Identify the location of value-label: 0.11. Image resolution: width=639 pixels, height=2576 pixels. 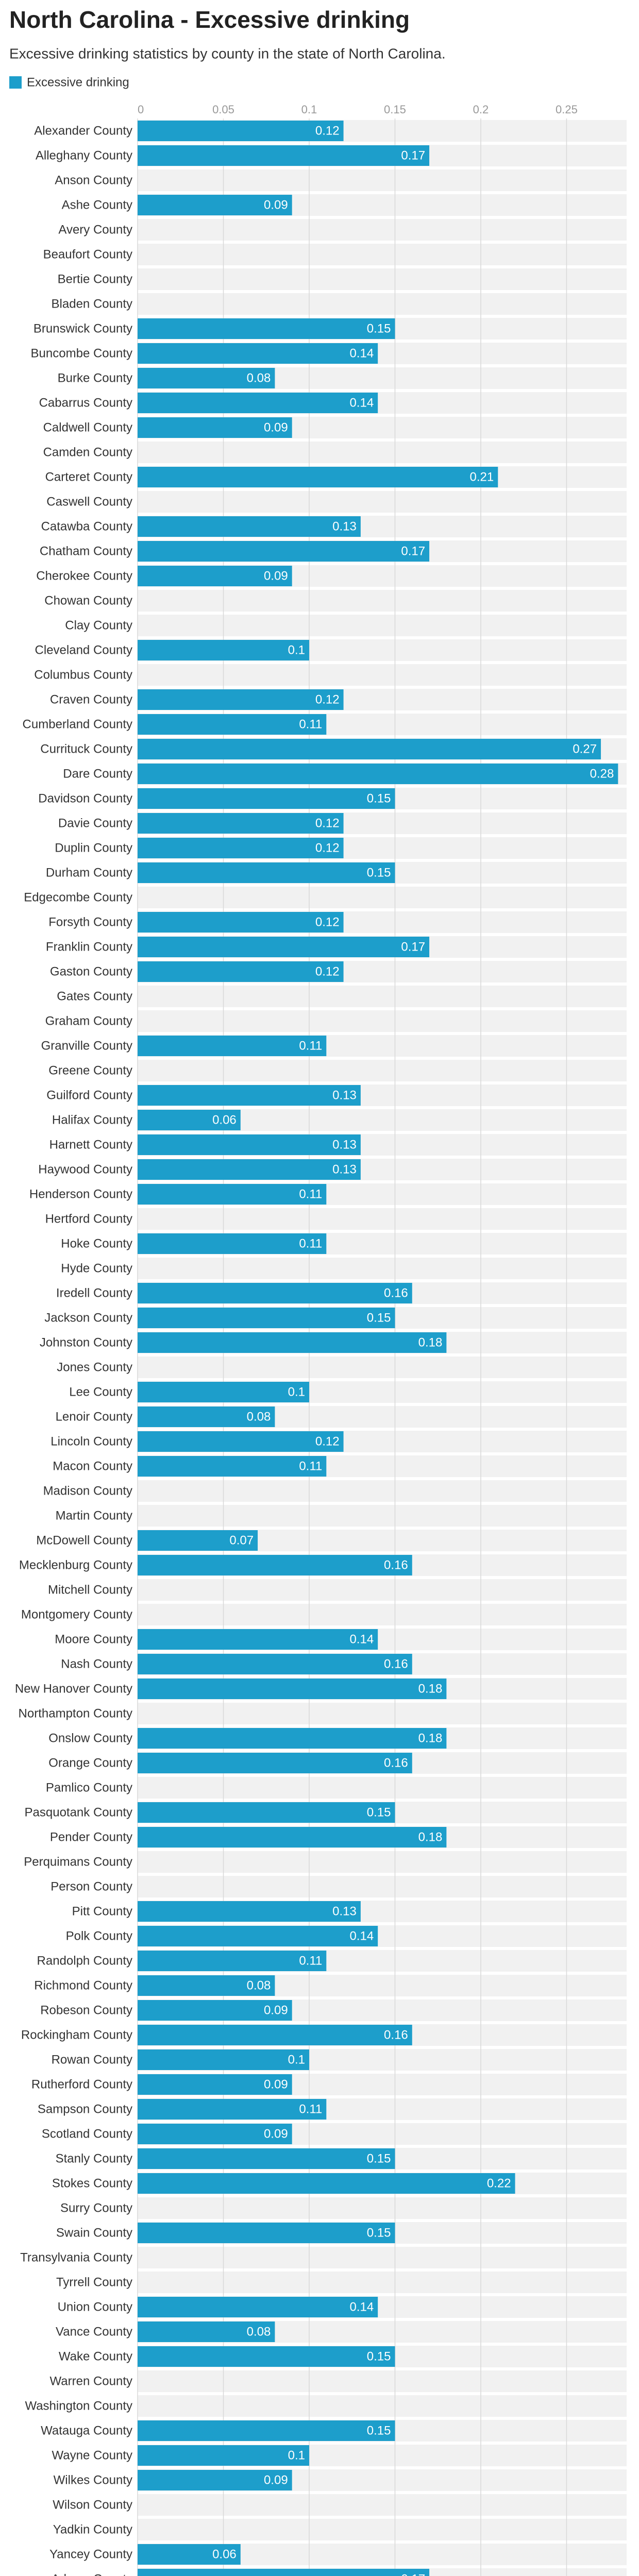
(311, 1046).